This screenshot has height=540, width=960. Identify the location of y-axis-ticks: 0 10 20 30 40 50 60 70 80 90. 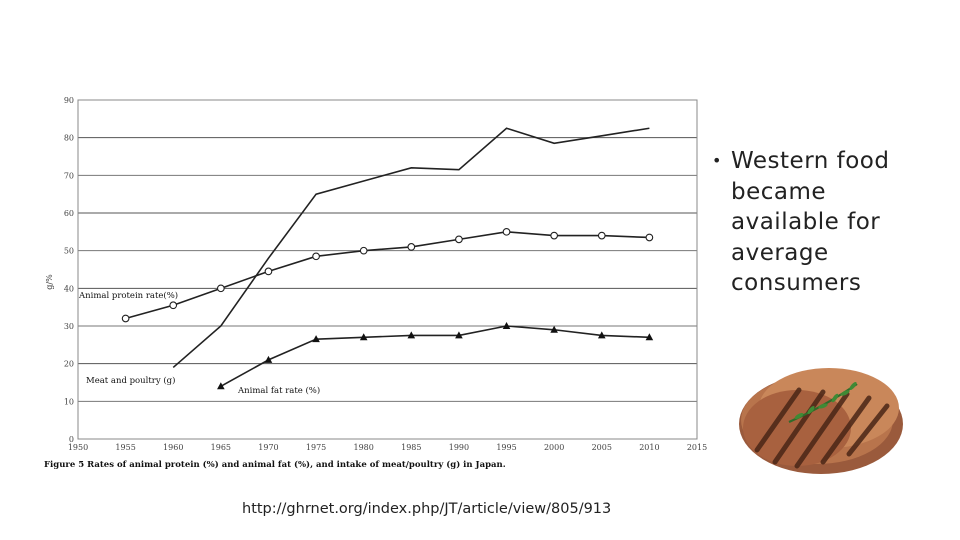
(69, 270).